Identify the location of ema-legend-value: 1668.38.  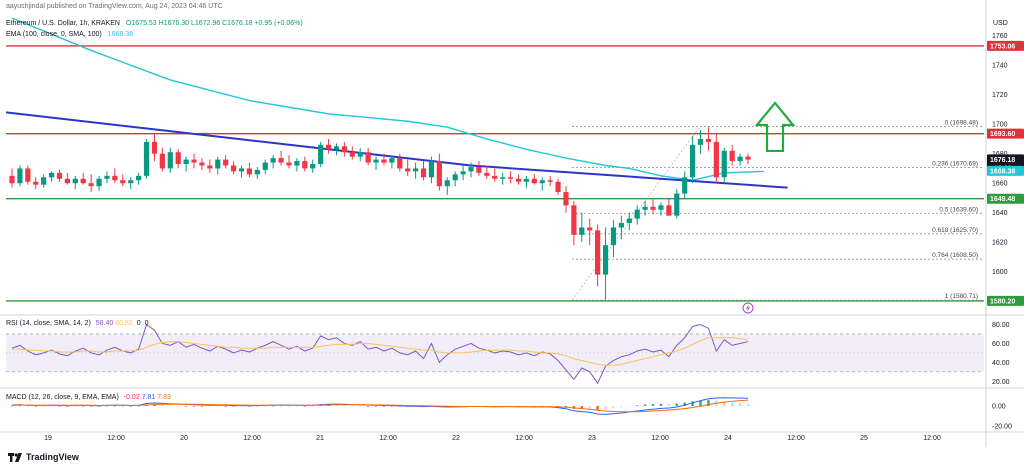
(120, 34).